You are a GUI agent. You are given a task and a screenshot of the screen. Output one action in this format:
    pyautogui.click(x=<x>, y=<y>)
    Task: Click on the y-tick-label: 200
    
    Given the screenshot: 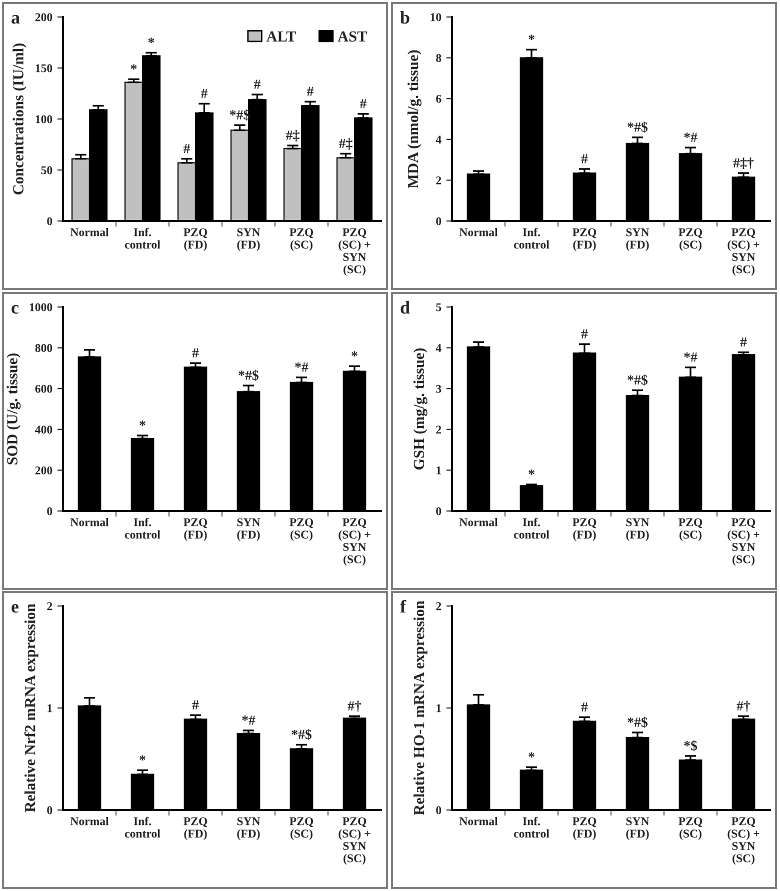 What is the action you would take?
    pyautogui.click(x=43, y=470)
    